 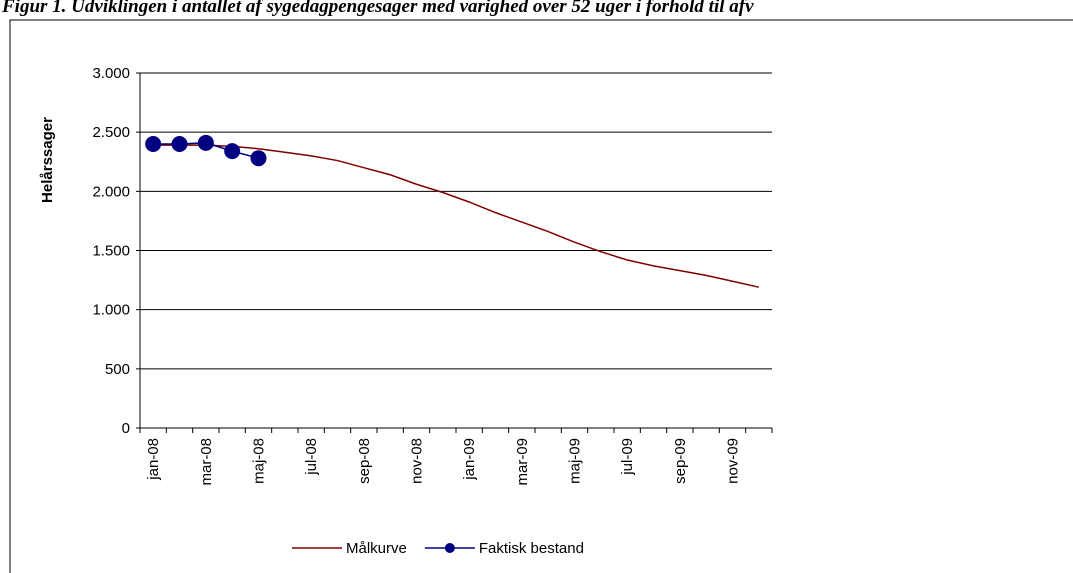 I want to click on x-tick-label: nov-08, so click(x=417, y=461).